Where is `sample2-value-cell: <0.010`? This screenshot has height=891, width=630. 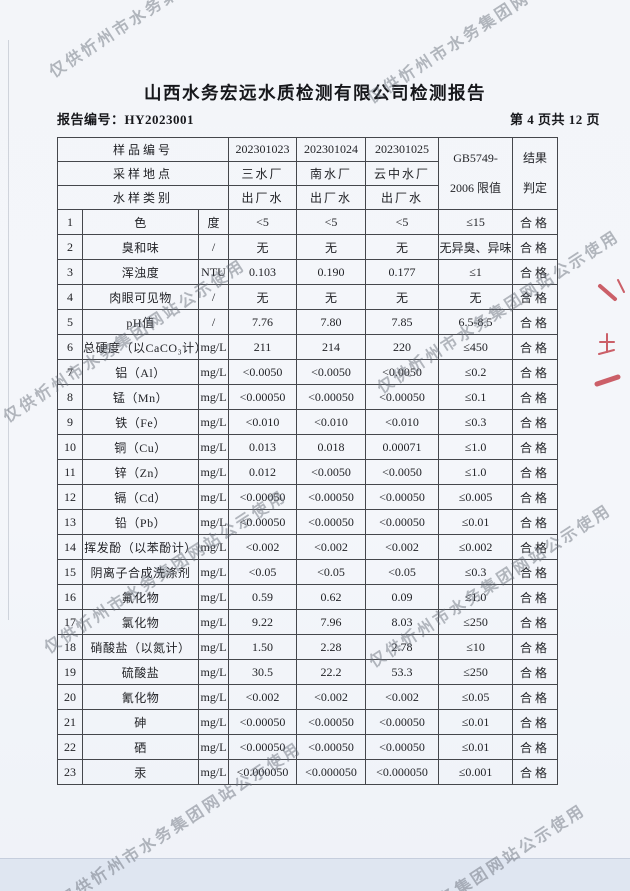
sample2-value-cell: <0.010 is located at coordinates (331, 422).